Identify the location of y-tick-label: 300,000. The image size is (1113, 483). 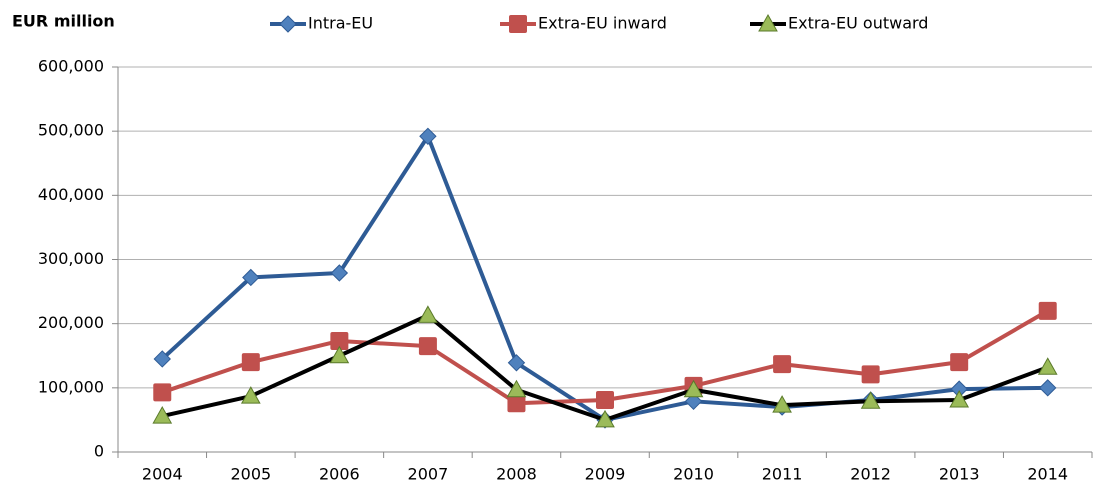
(71, 258).